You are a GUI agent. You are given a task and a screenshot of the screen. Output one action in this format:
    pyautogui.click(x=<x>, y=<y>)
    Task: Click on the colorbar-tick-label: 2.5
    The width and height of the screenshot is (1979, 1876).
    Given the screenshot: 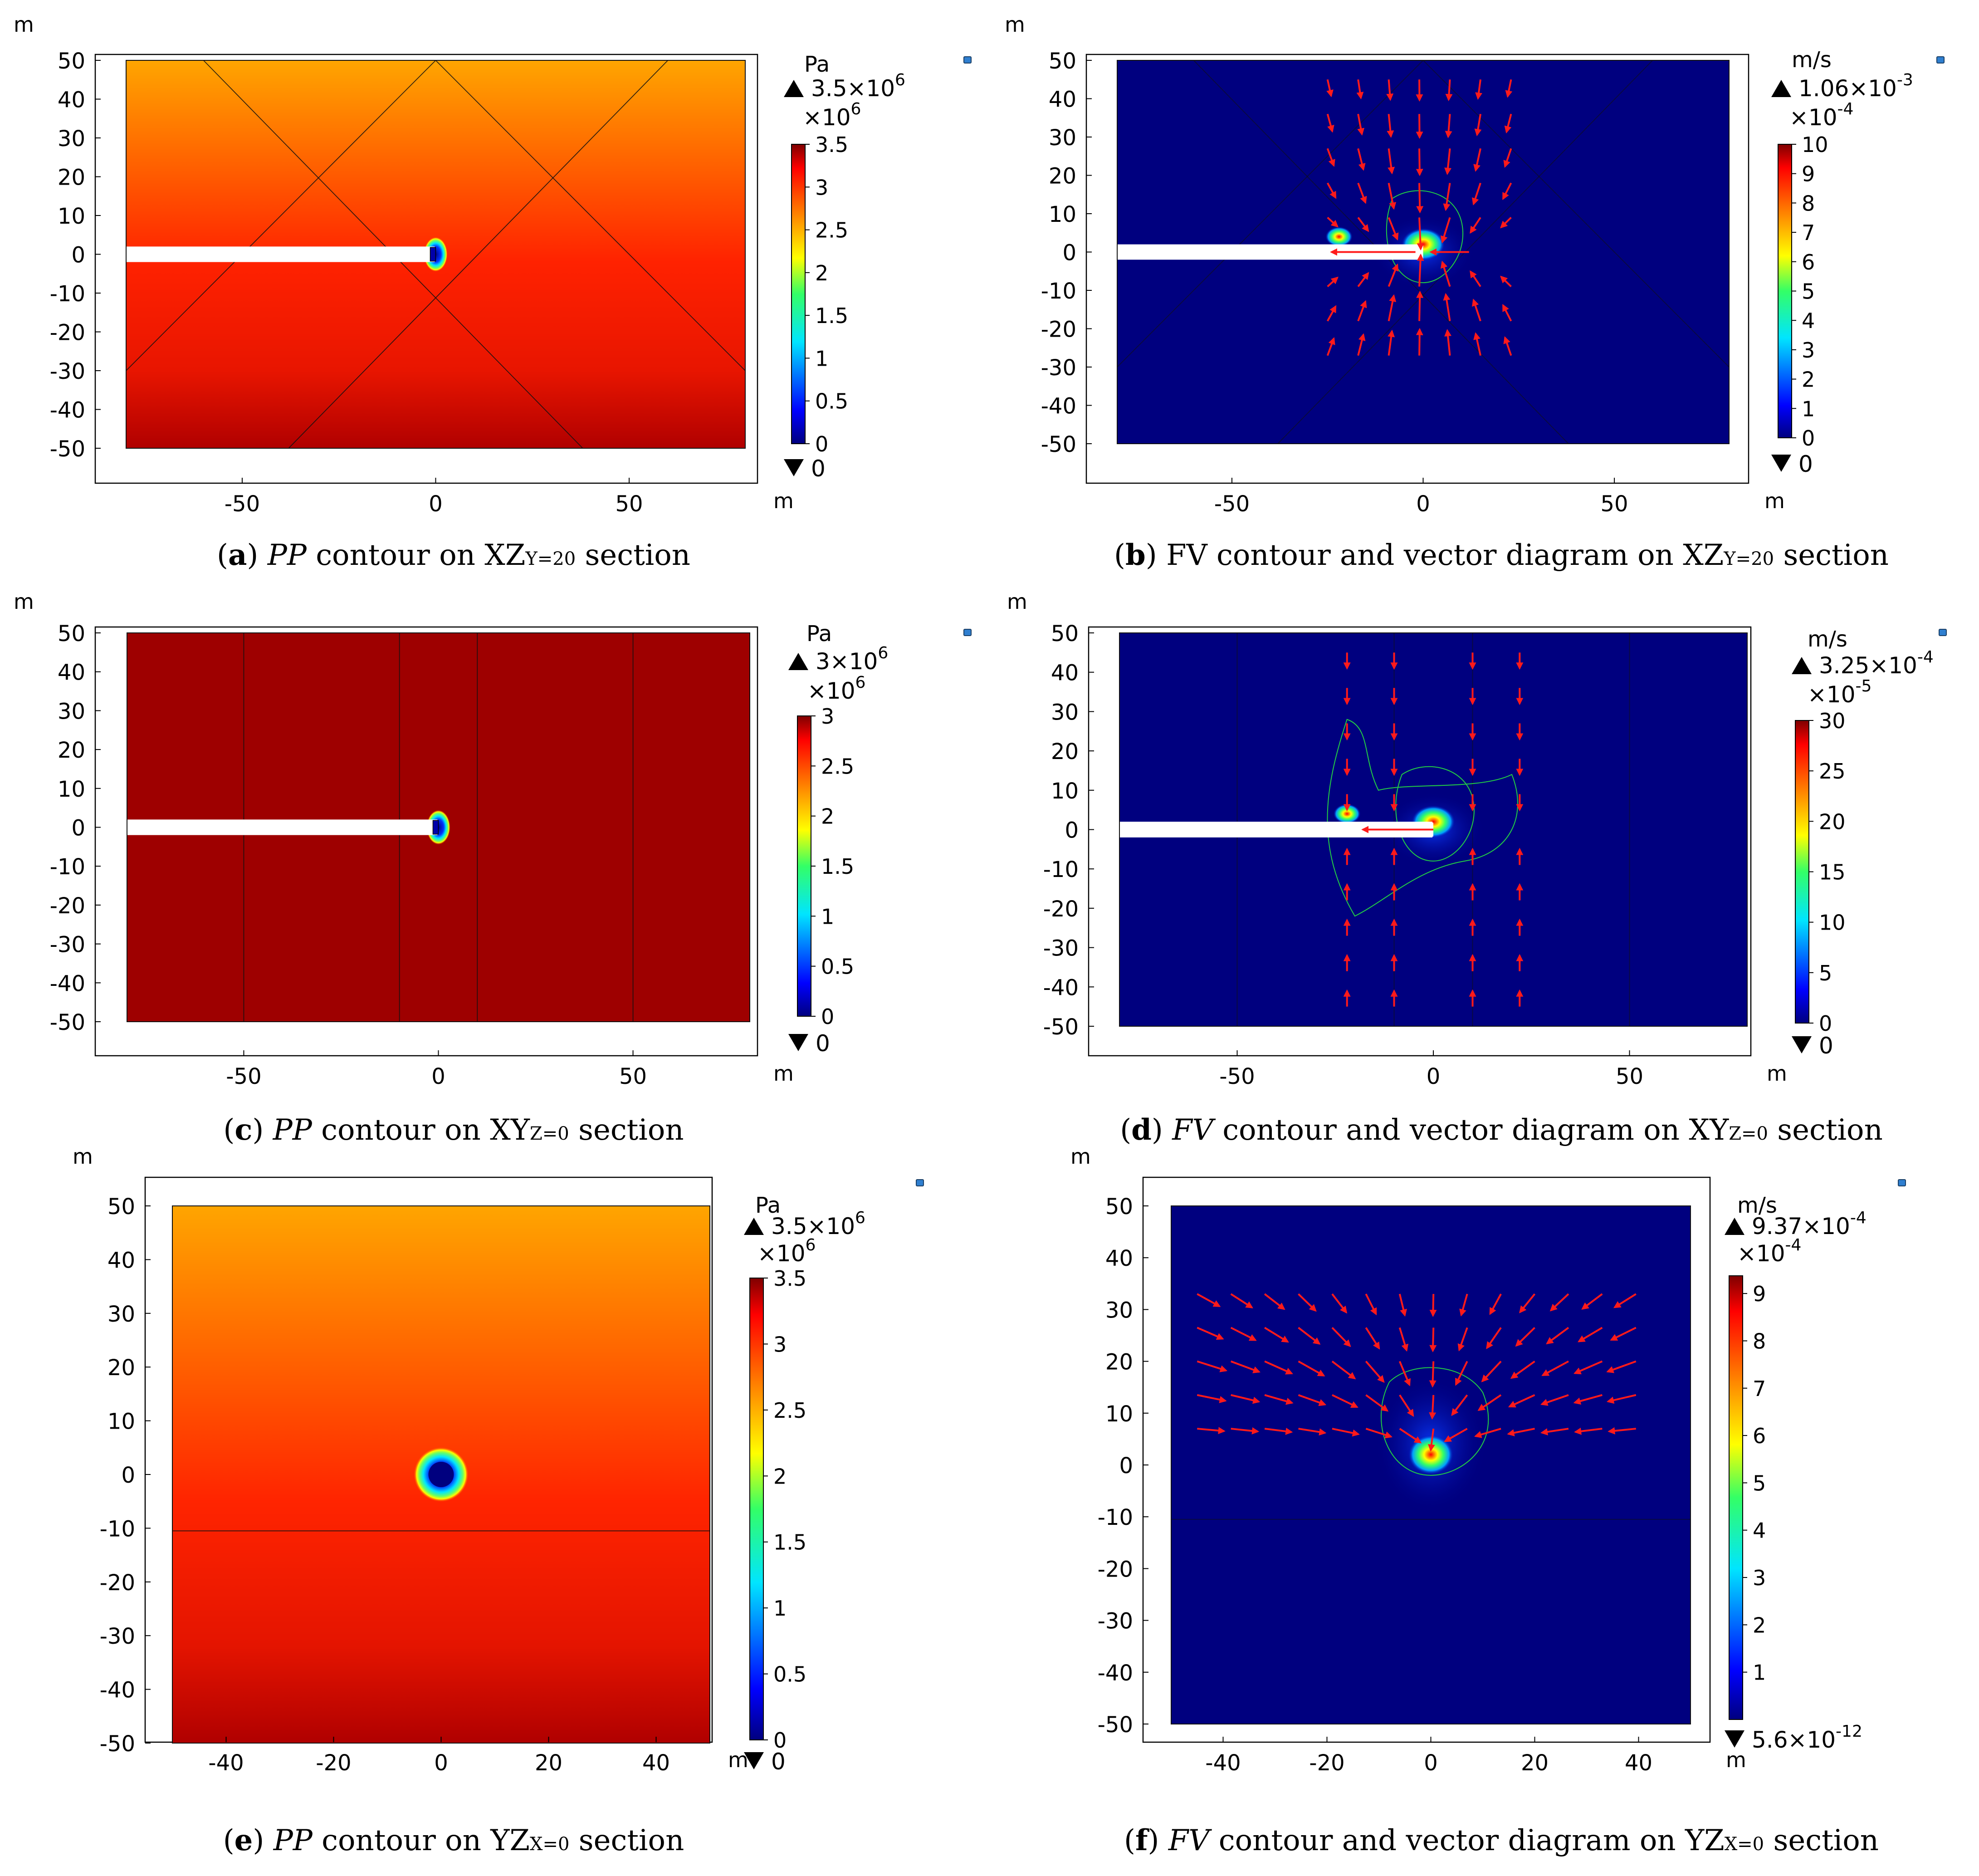 What is the action you would take?
    pyautogui.click(x=832, y=230)
    